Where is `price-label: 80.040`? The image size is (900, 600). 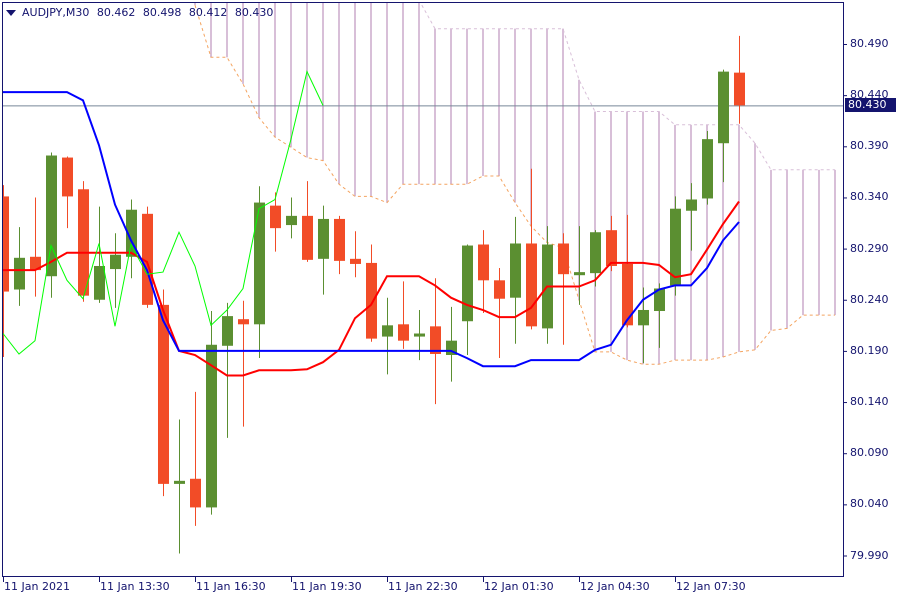 price-label: 80.040 is located at coordinates (869, 504).